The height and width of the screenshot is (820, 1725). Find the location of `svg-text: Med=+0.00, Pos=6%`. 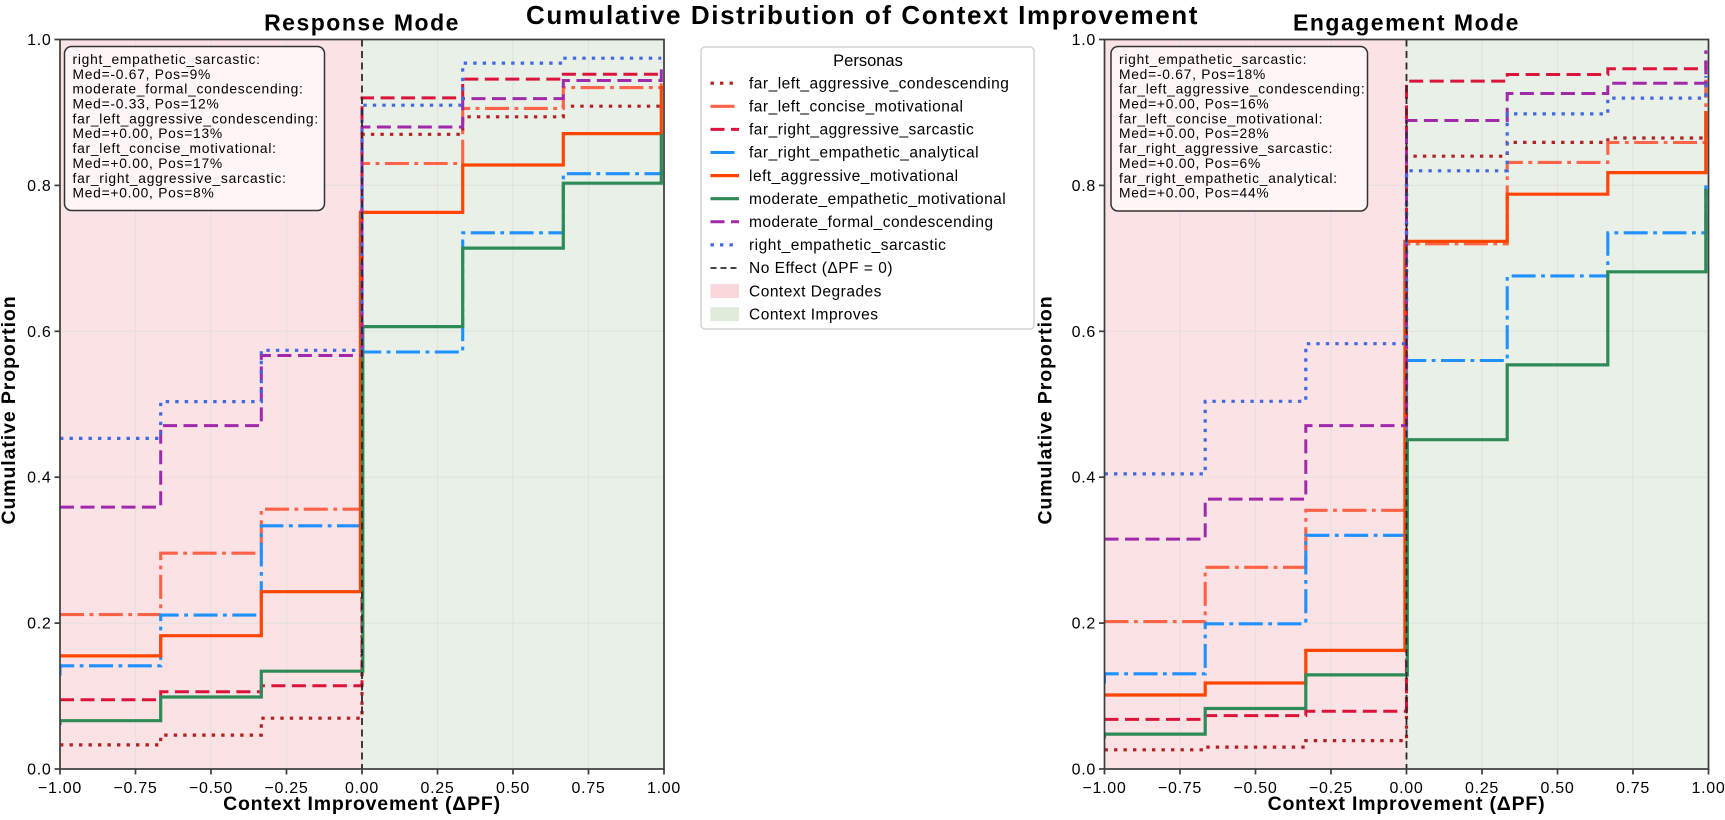

svg-text: Med=+0.00, Pos=6% is located at coordinates (1190, 163).